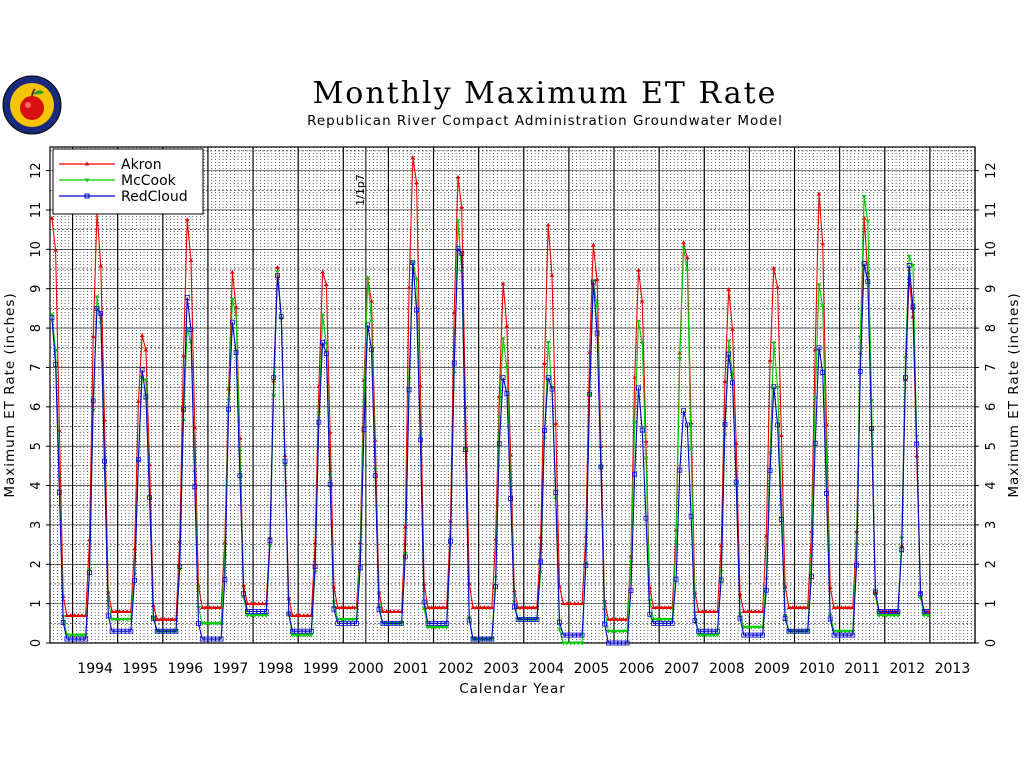  Describe the element at coordinates (36, 603) in the screenshot. I see `y-tick-label-left: 1` at that location.